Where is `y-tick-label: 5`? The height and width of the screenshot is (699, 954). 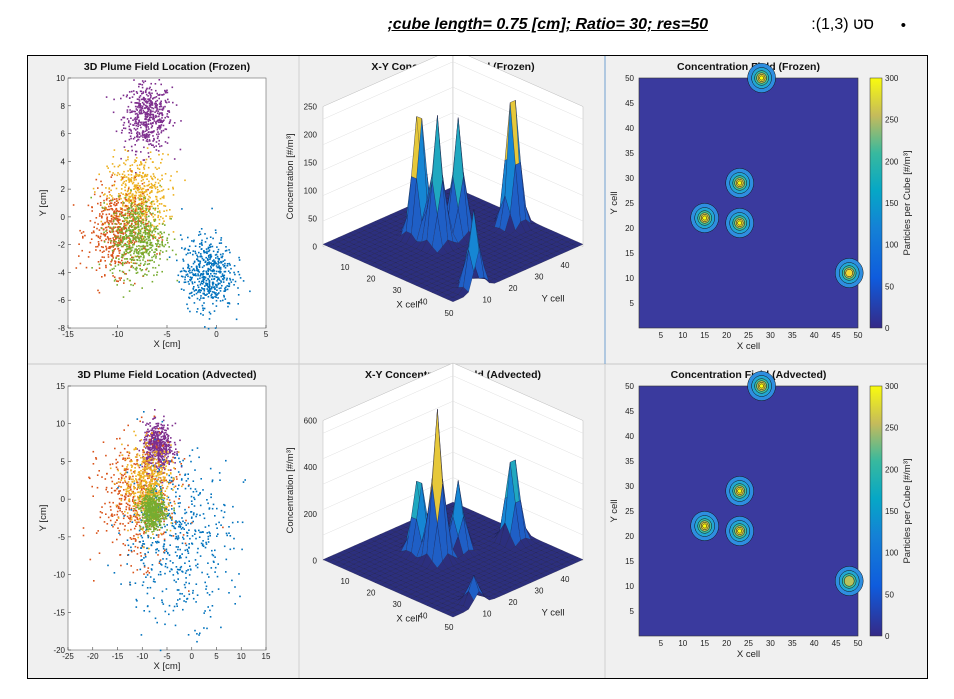
y-tick-label: 5 is located at coordinates (63, 461).